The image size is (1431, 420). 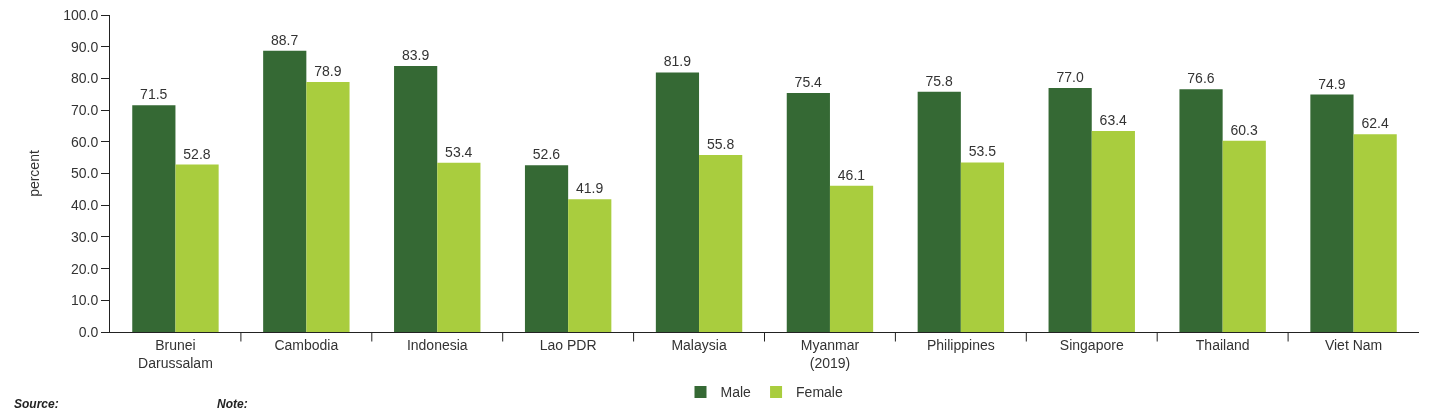 What do you see at coordinates (84, 205) in the screenshot?
I see `y-tick-label: 40.0` at bounding box center [84, 205].